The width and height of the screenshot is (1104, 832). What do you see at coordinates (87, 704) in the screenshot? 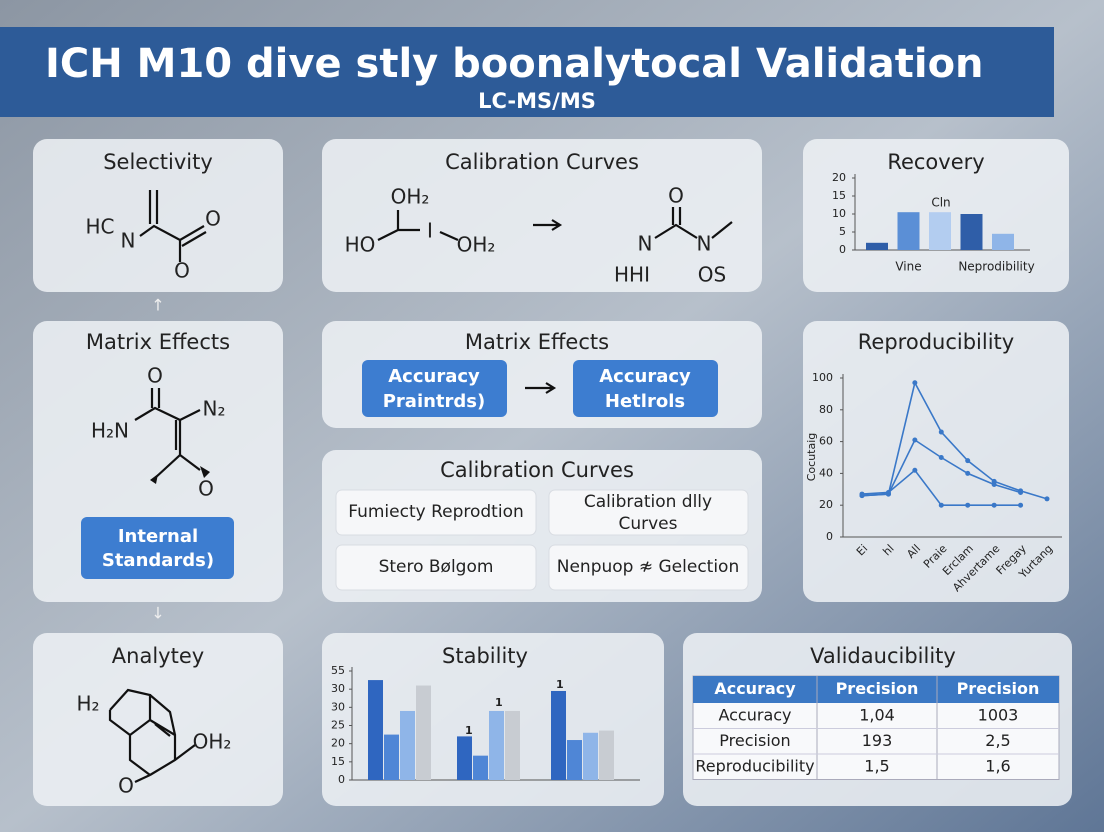
I see `atom: H₂` at bounding box center [87, 704].